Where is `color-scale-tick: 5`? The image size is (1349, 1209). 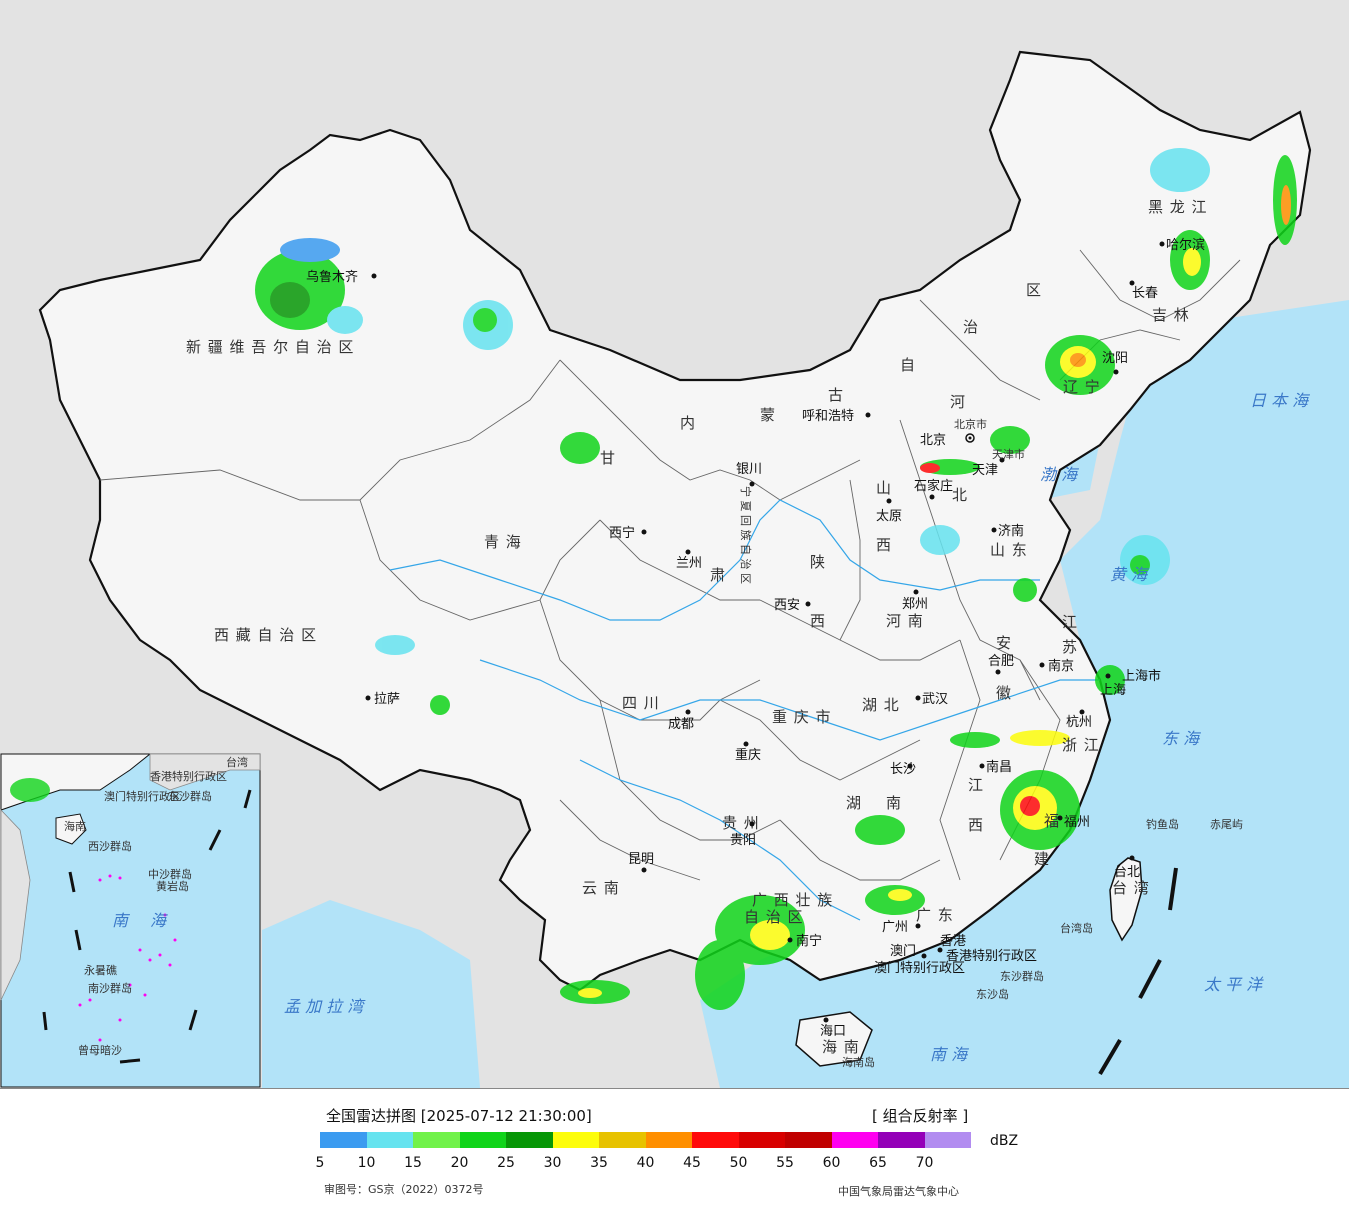
color-scale-tick: 5 is located at coordinates (320, 1163).